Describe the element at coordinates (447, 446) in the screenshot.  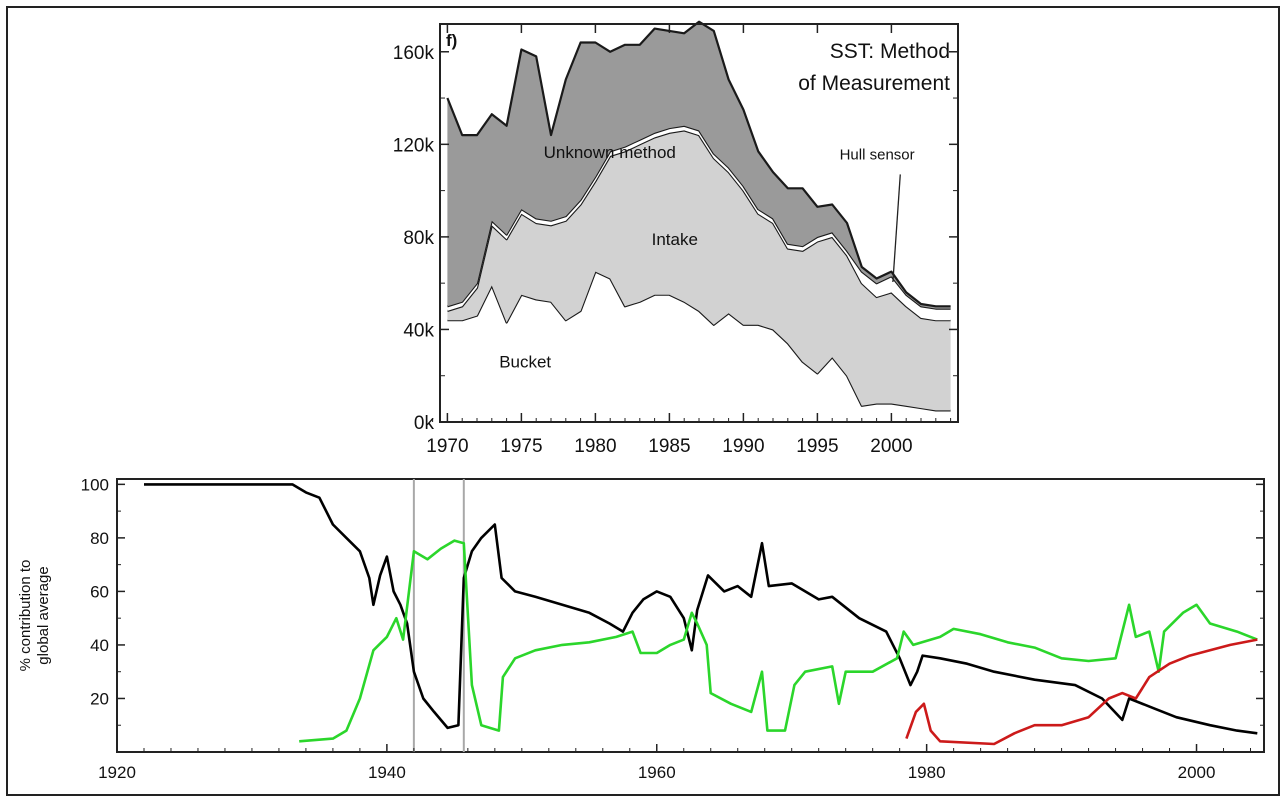
I see `x-tick-label: 1970` at that location.